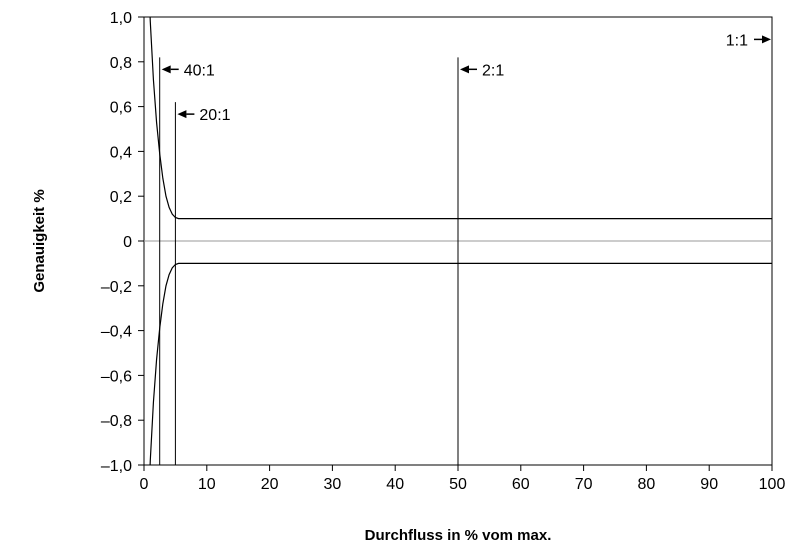  Describe the element at coordinates (121, 63) in the screenshot. I see `y-tick-label: 0,8` at that location.